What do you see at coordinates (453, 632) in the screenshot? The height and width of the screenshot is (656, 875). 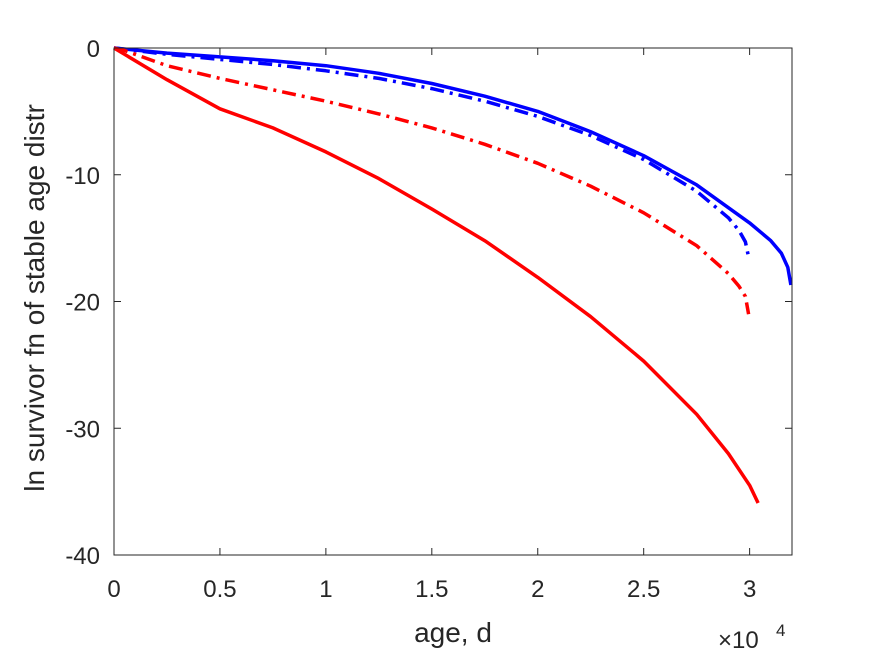 I see `x-axis-label: age, d` at bounding box center [453, 632].